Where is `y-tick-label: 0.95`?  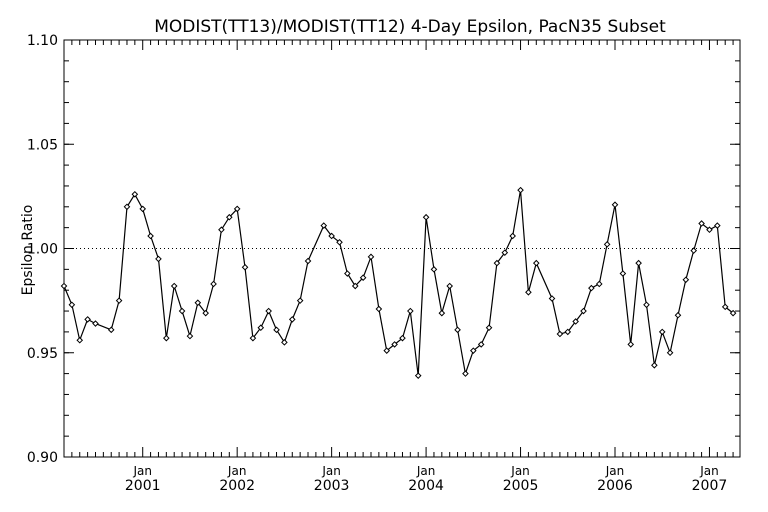
y-tick-label: 0.95 is located at coordinates (42, 354).